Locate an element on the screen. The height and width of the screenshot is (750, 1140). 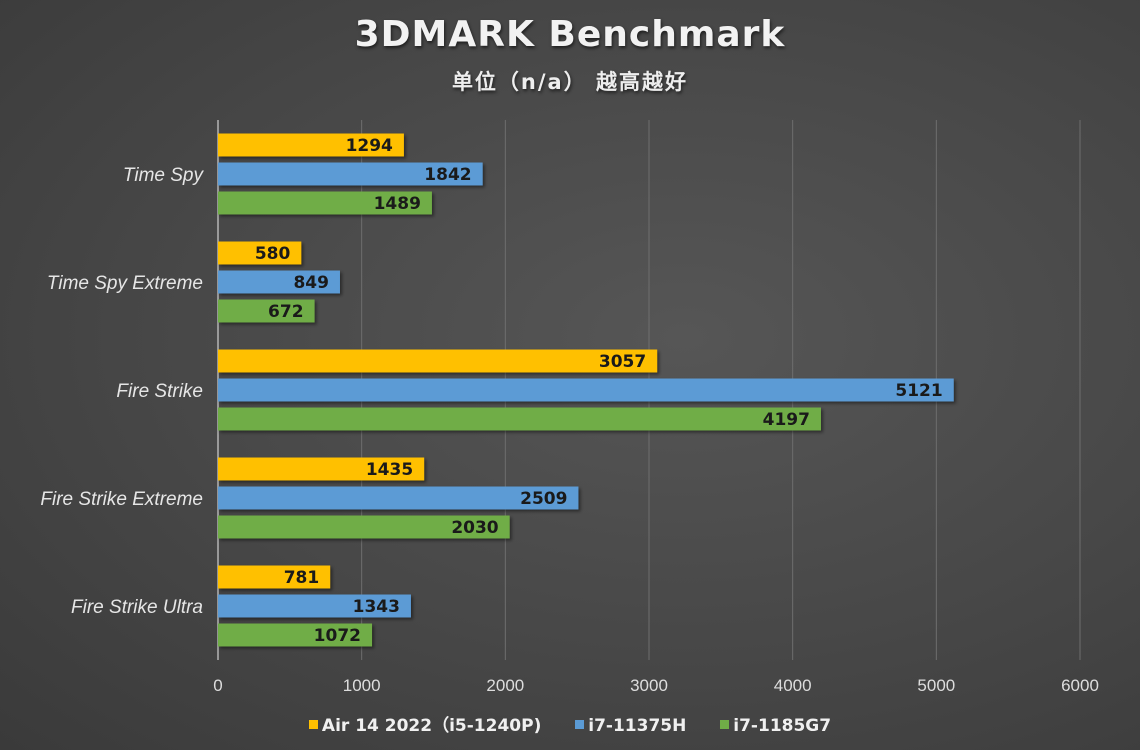
x-tick-label: 4000 is located at coordinates (793, 685).